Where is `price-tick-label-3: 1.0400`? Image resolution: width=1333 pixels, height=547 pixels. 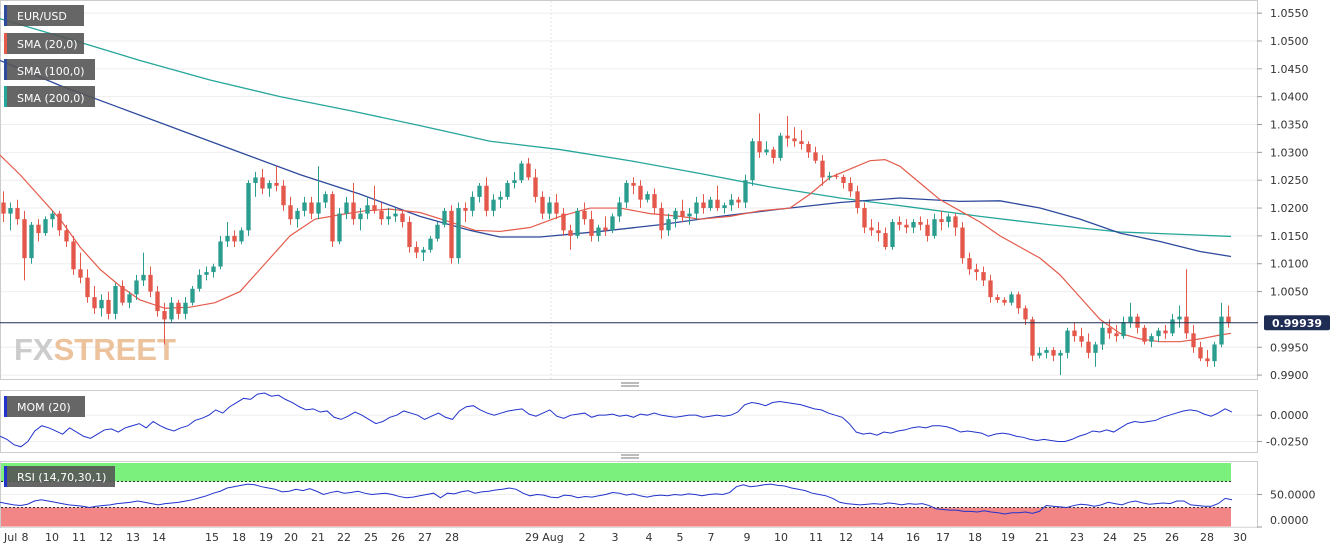
price-tick-label-3: 1.0400 is located at coordinates (1289, 97).